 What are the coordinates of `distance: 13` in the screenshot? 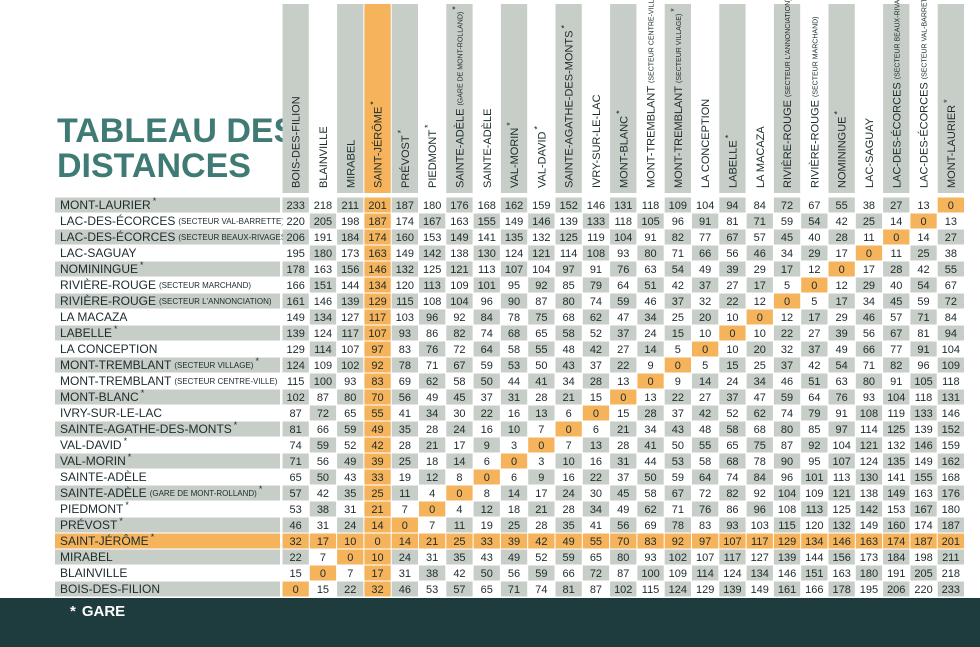 It's located at (951, 222).